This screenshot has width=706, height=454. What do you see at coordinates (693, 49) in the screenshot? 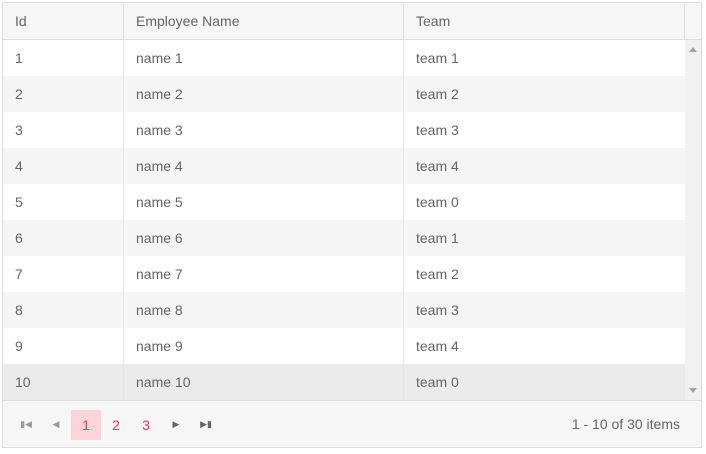
I see `scroll-up-icon` at bounding box center [693, 49].